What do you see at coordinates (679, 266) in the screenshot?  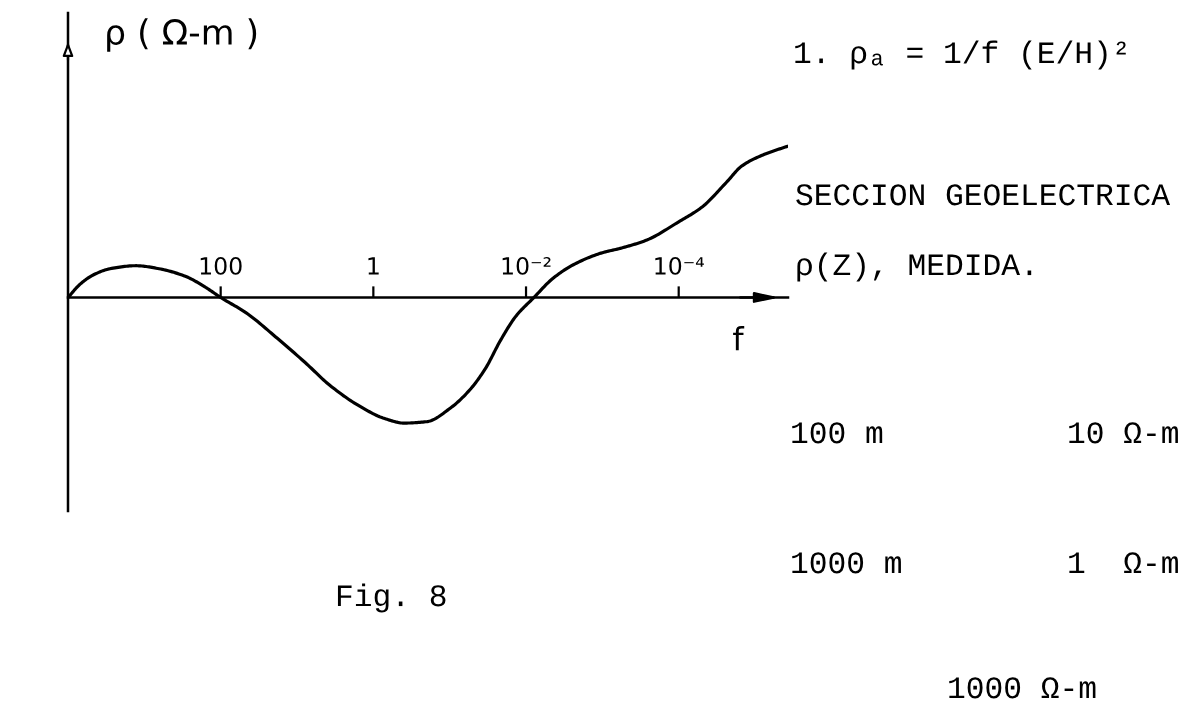 I see `x-tick-label: 10⁻⁴` at bounding box center [679, 266].